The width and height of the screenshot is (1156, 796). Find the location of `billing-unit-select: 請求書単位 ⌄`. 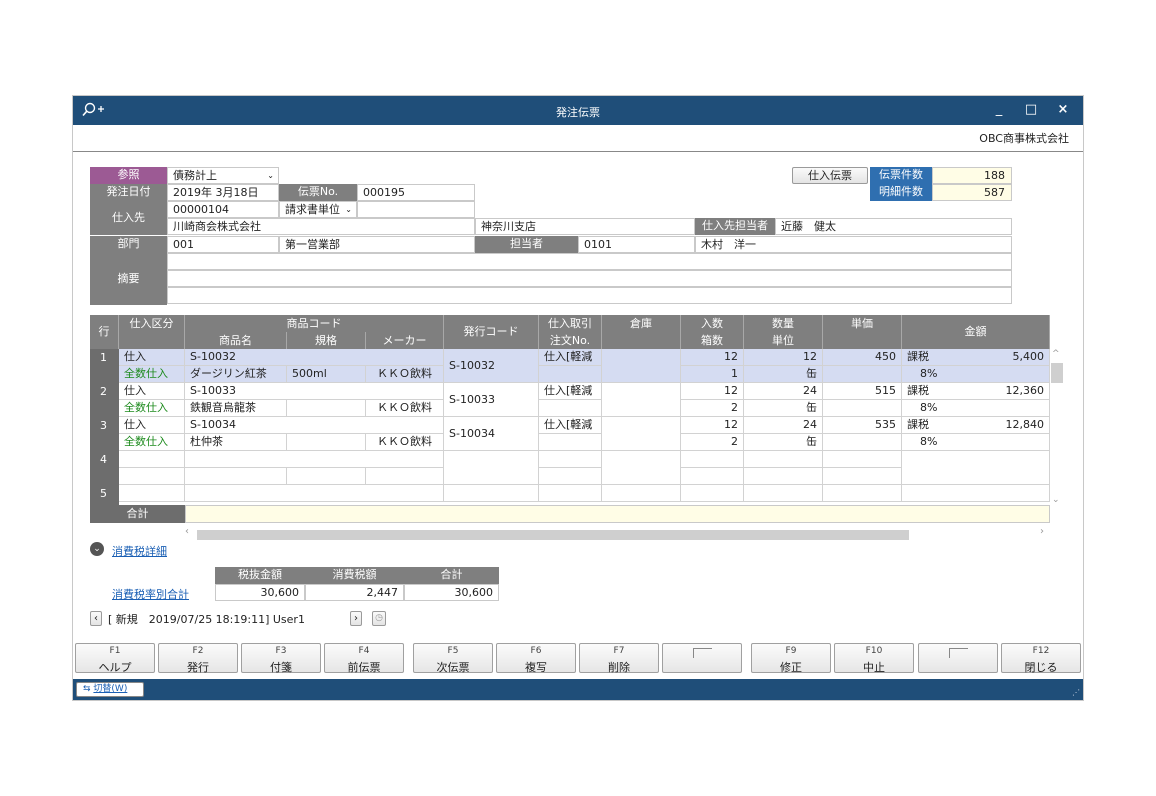

billing-unit-select: 請求書単位 ⌄ is located at coordinates (318, 209).